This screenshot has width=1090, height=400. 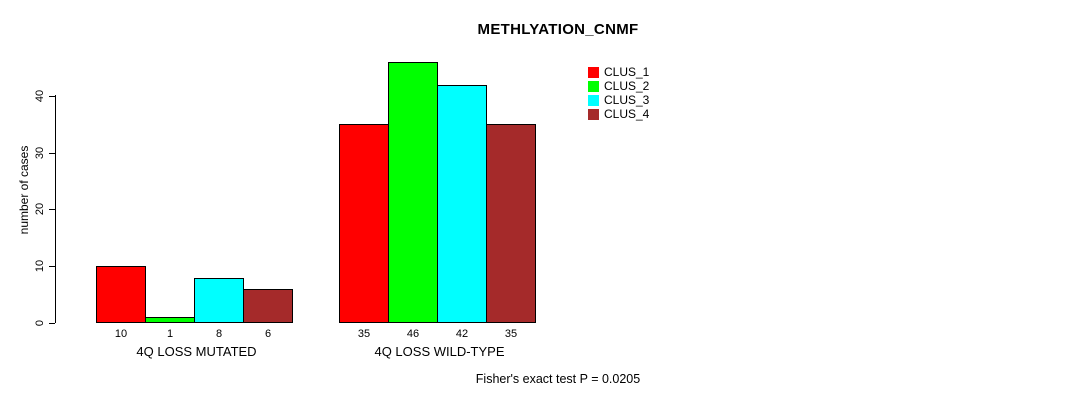 What do you see at coordinates (40, 323) in the screenshot?
I see `y-axis-tick-label: 0` at bounding box center [40, 323].